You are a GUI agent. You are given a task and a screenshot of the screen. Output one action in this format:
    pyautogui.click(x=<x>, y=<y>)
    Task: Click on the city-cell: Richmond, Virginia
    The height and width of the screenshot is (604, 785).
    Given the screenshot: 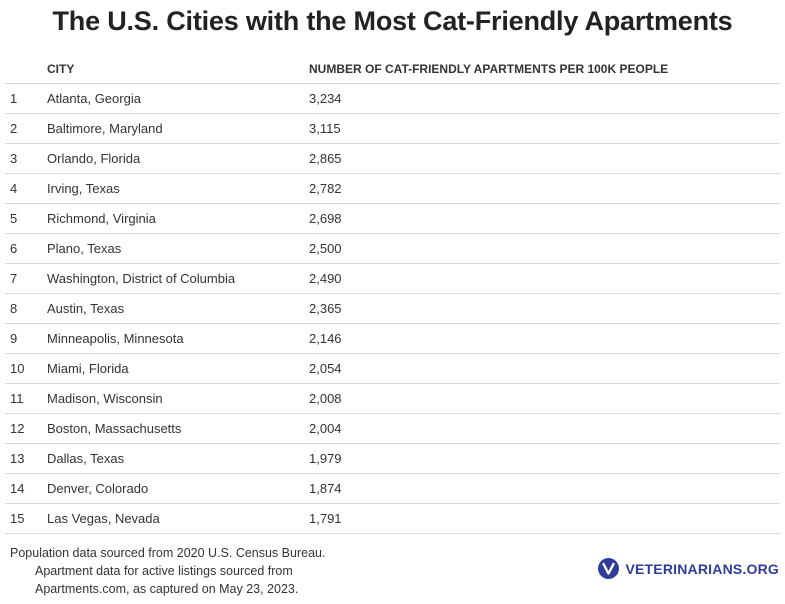 What is the action you would take?
    pyautogui.click(x=178, y=218)
    